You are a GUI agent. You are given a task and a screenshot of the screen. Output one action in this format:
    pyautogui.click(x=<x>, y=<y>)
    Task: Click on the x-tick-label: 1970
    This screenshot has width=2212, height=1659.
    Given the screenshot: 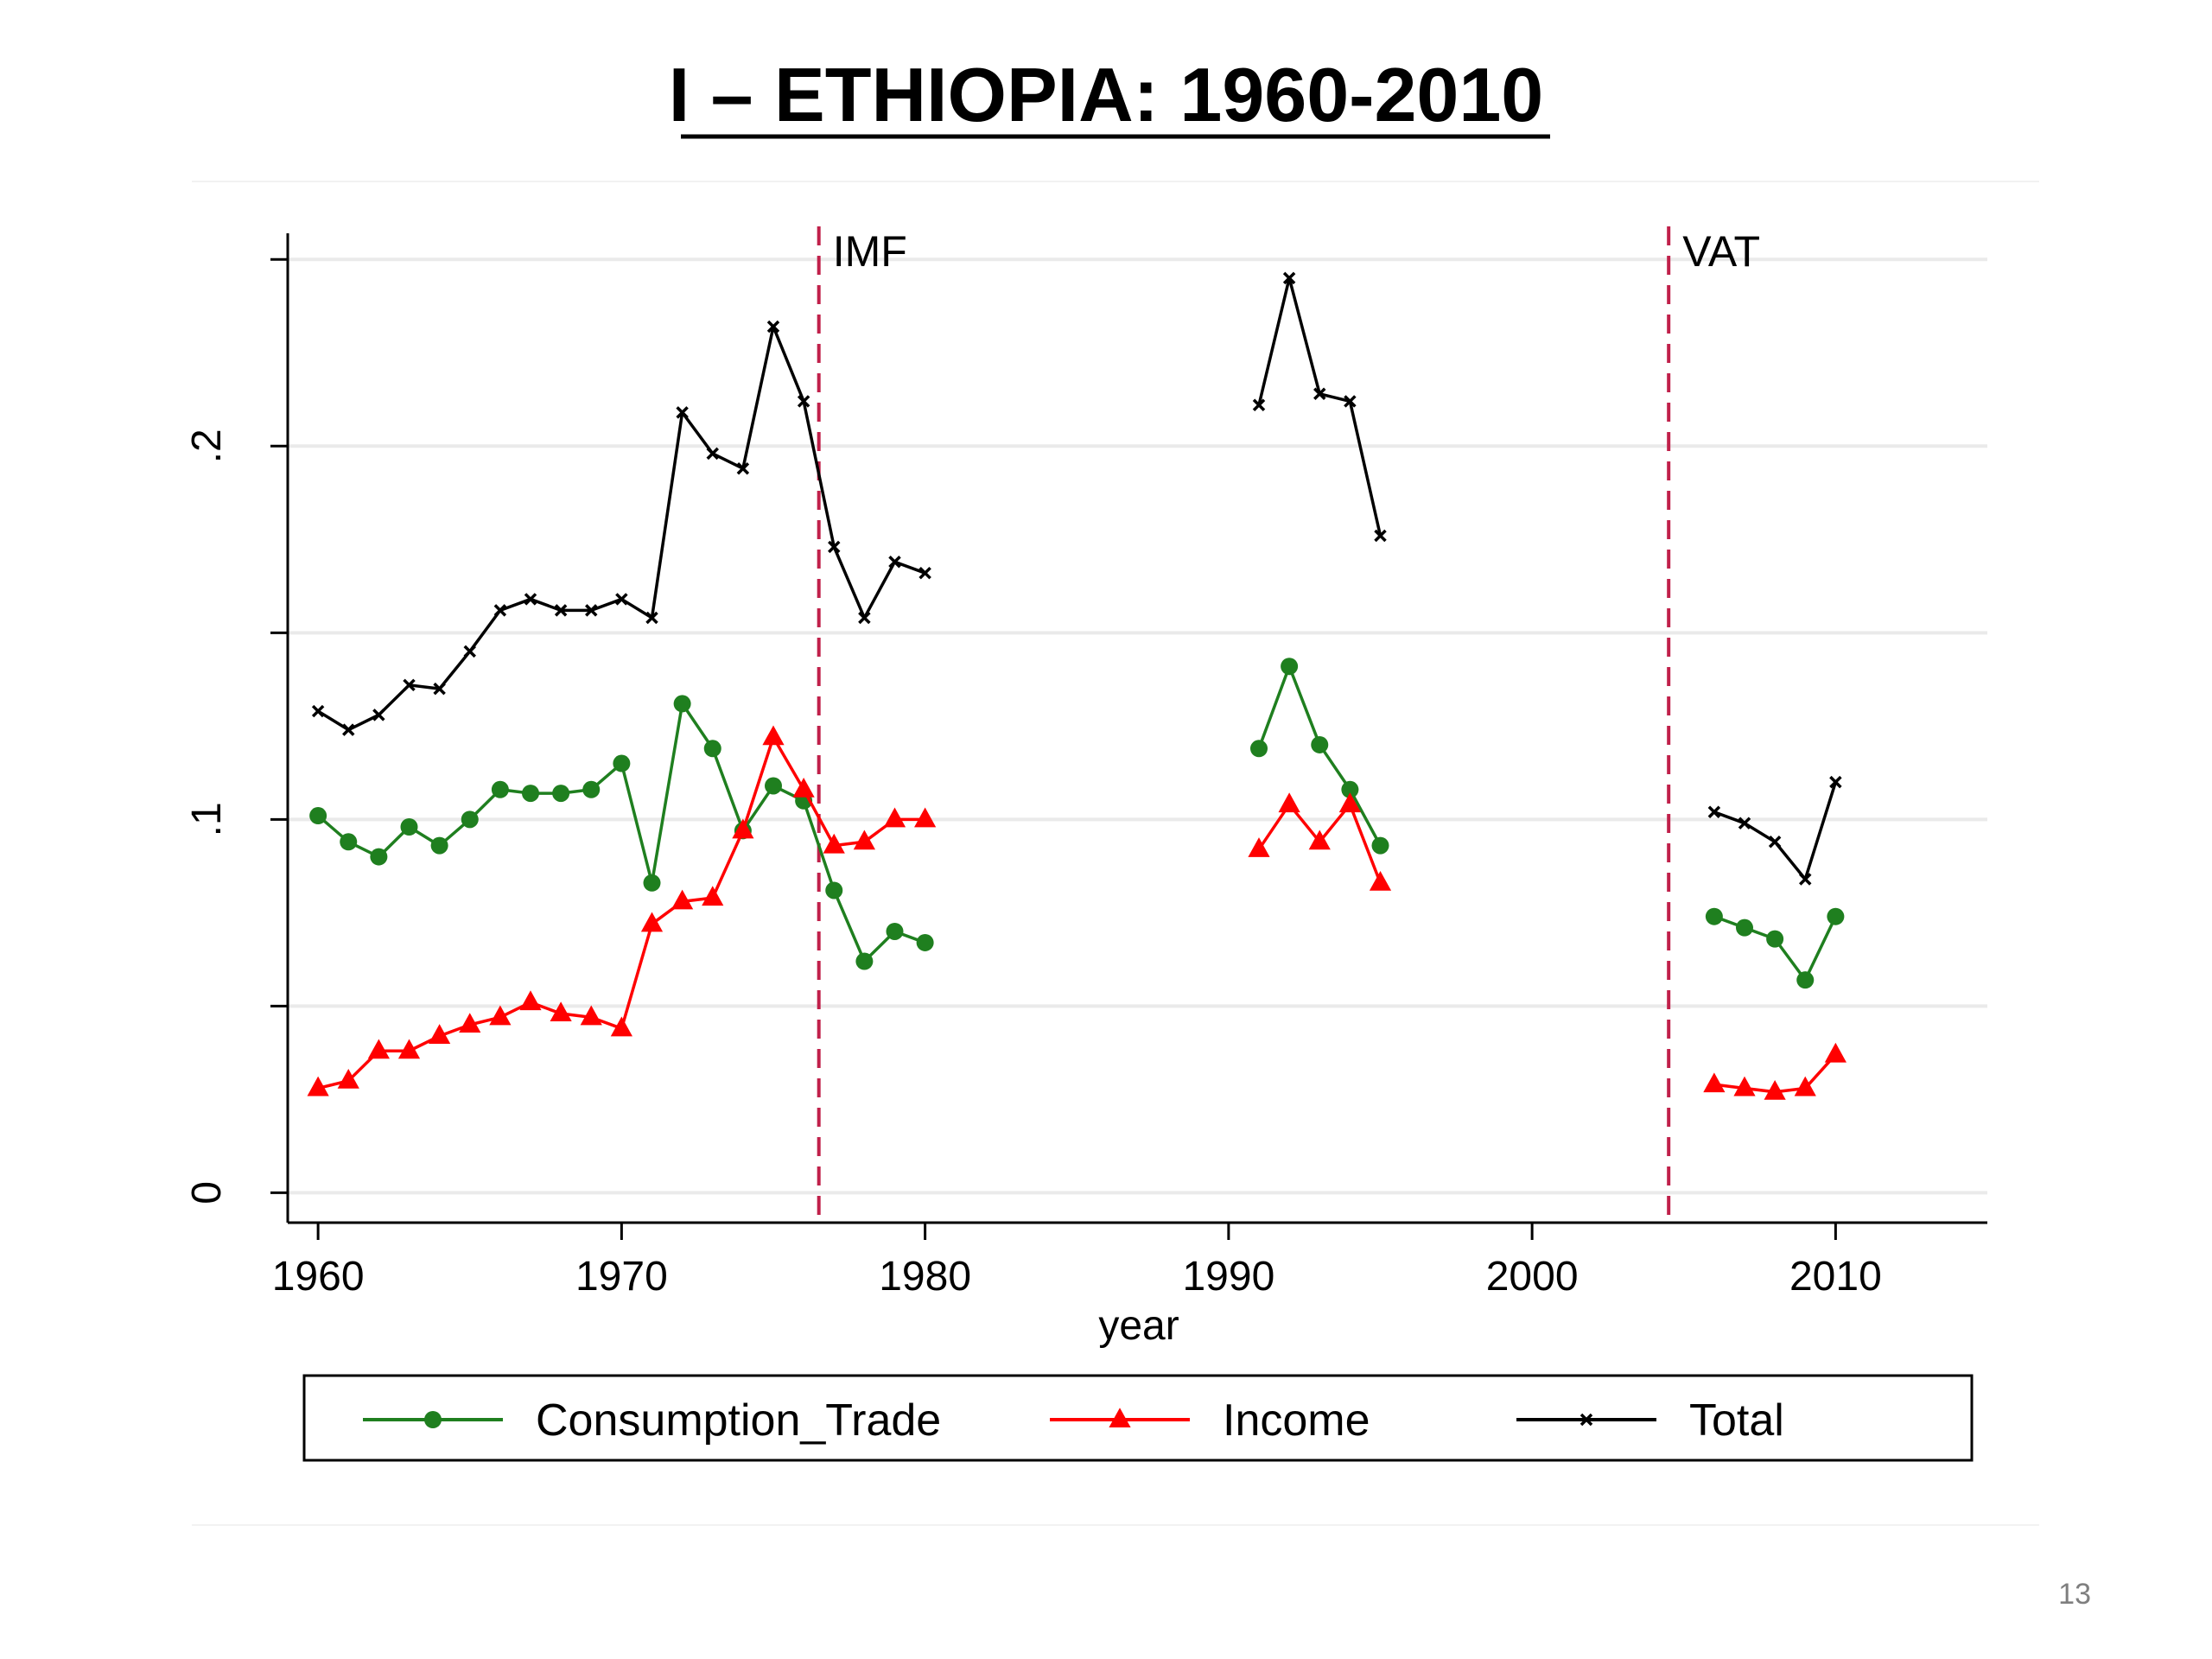 What is the action you would take?
    pyautogui.click(x=621, y=1277)
    